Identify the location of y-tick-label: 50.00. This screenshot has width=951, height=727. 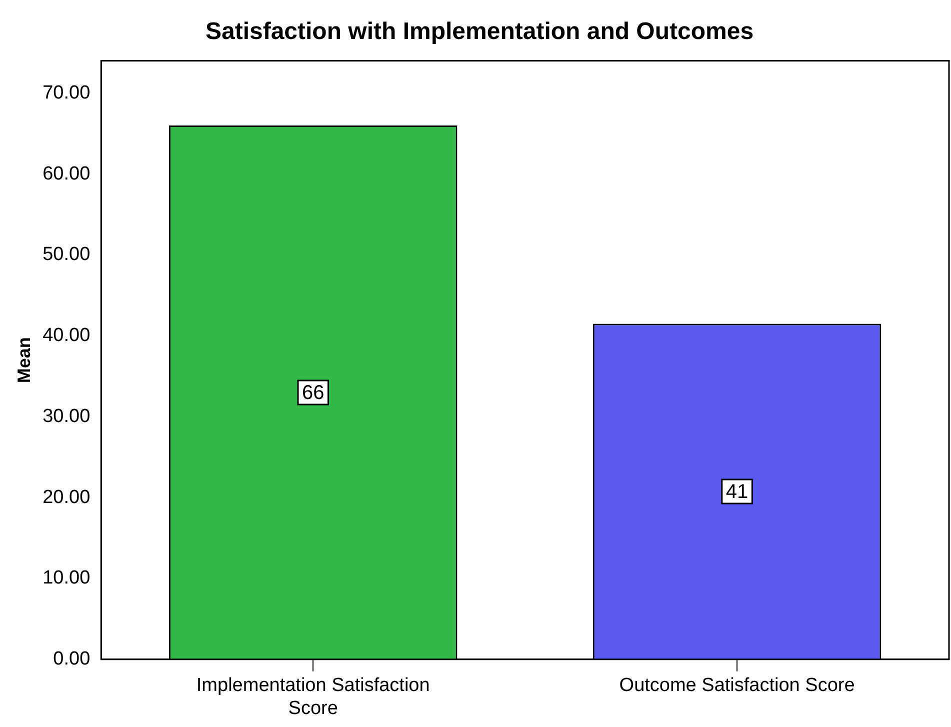
(66, 255).